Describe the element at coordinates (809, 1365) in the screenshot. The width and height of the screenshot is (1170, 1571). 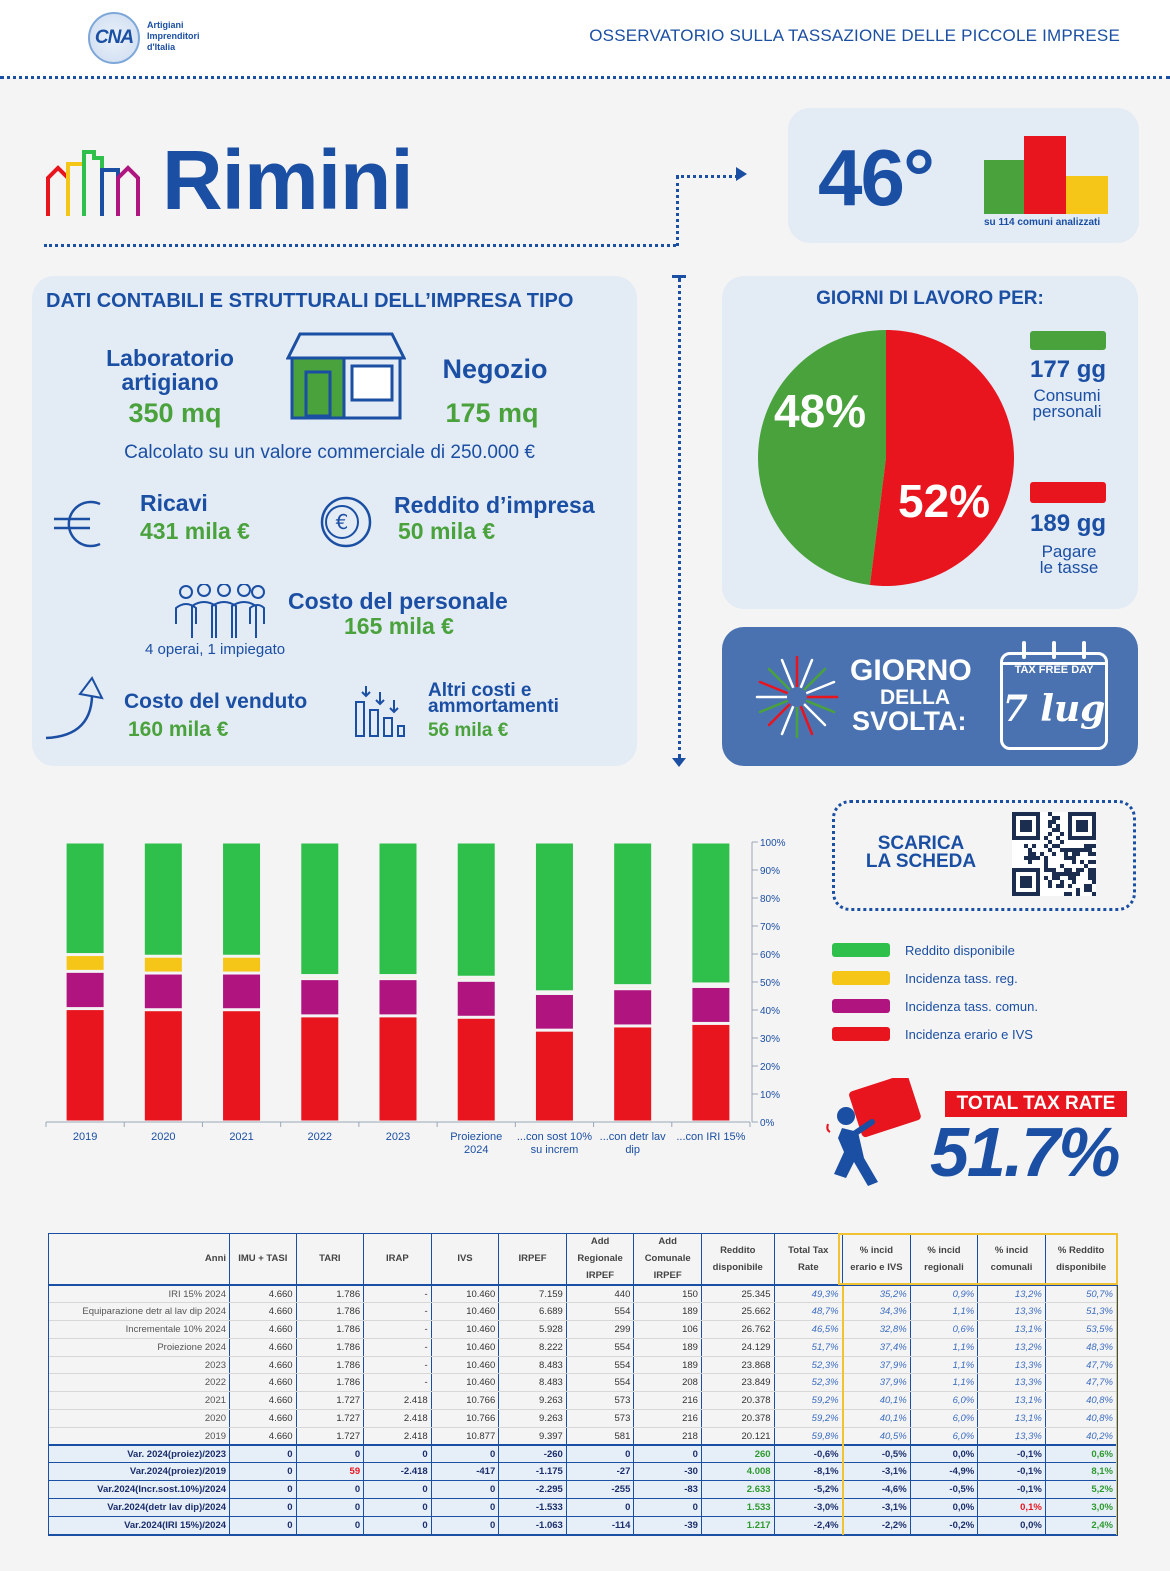
I see `table-cell: 52,3%` at that location.